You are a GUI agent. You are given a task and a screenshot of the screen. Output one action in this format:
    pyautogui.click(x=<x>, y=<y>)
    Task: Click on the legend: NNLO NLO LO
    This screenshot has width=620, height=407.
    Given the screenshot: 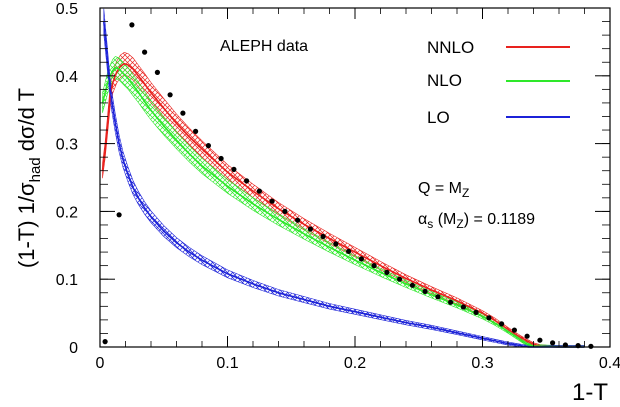 What is the action you would take?
    pyautogui.click(x=498, y=82)
    